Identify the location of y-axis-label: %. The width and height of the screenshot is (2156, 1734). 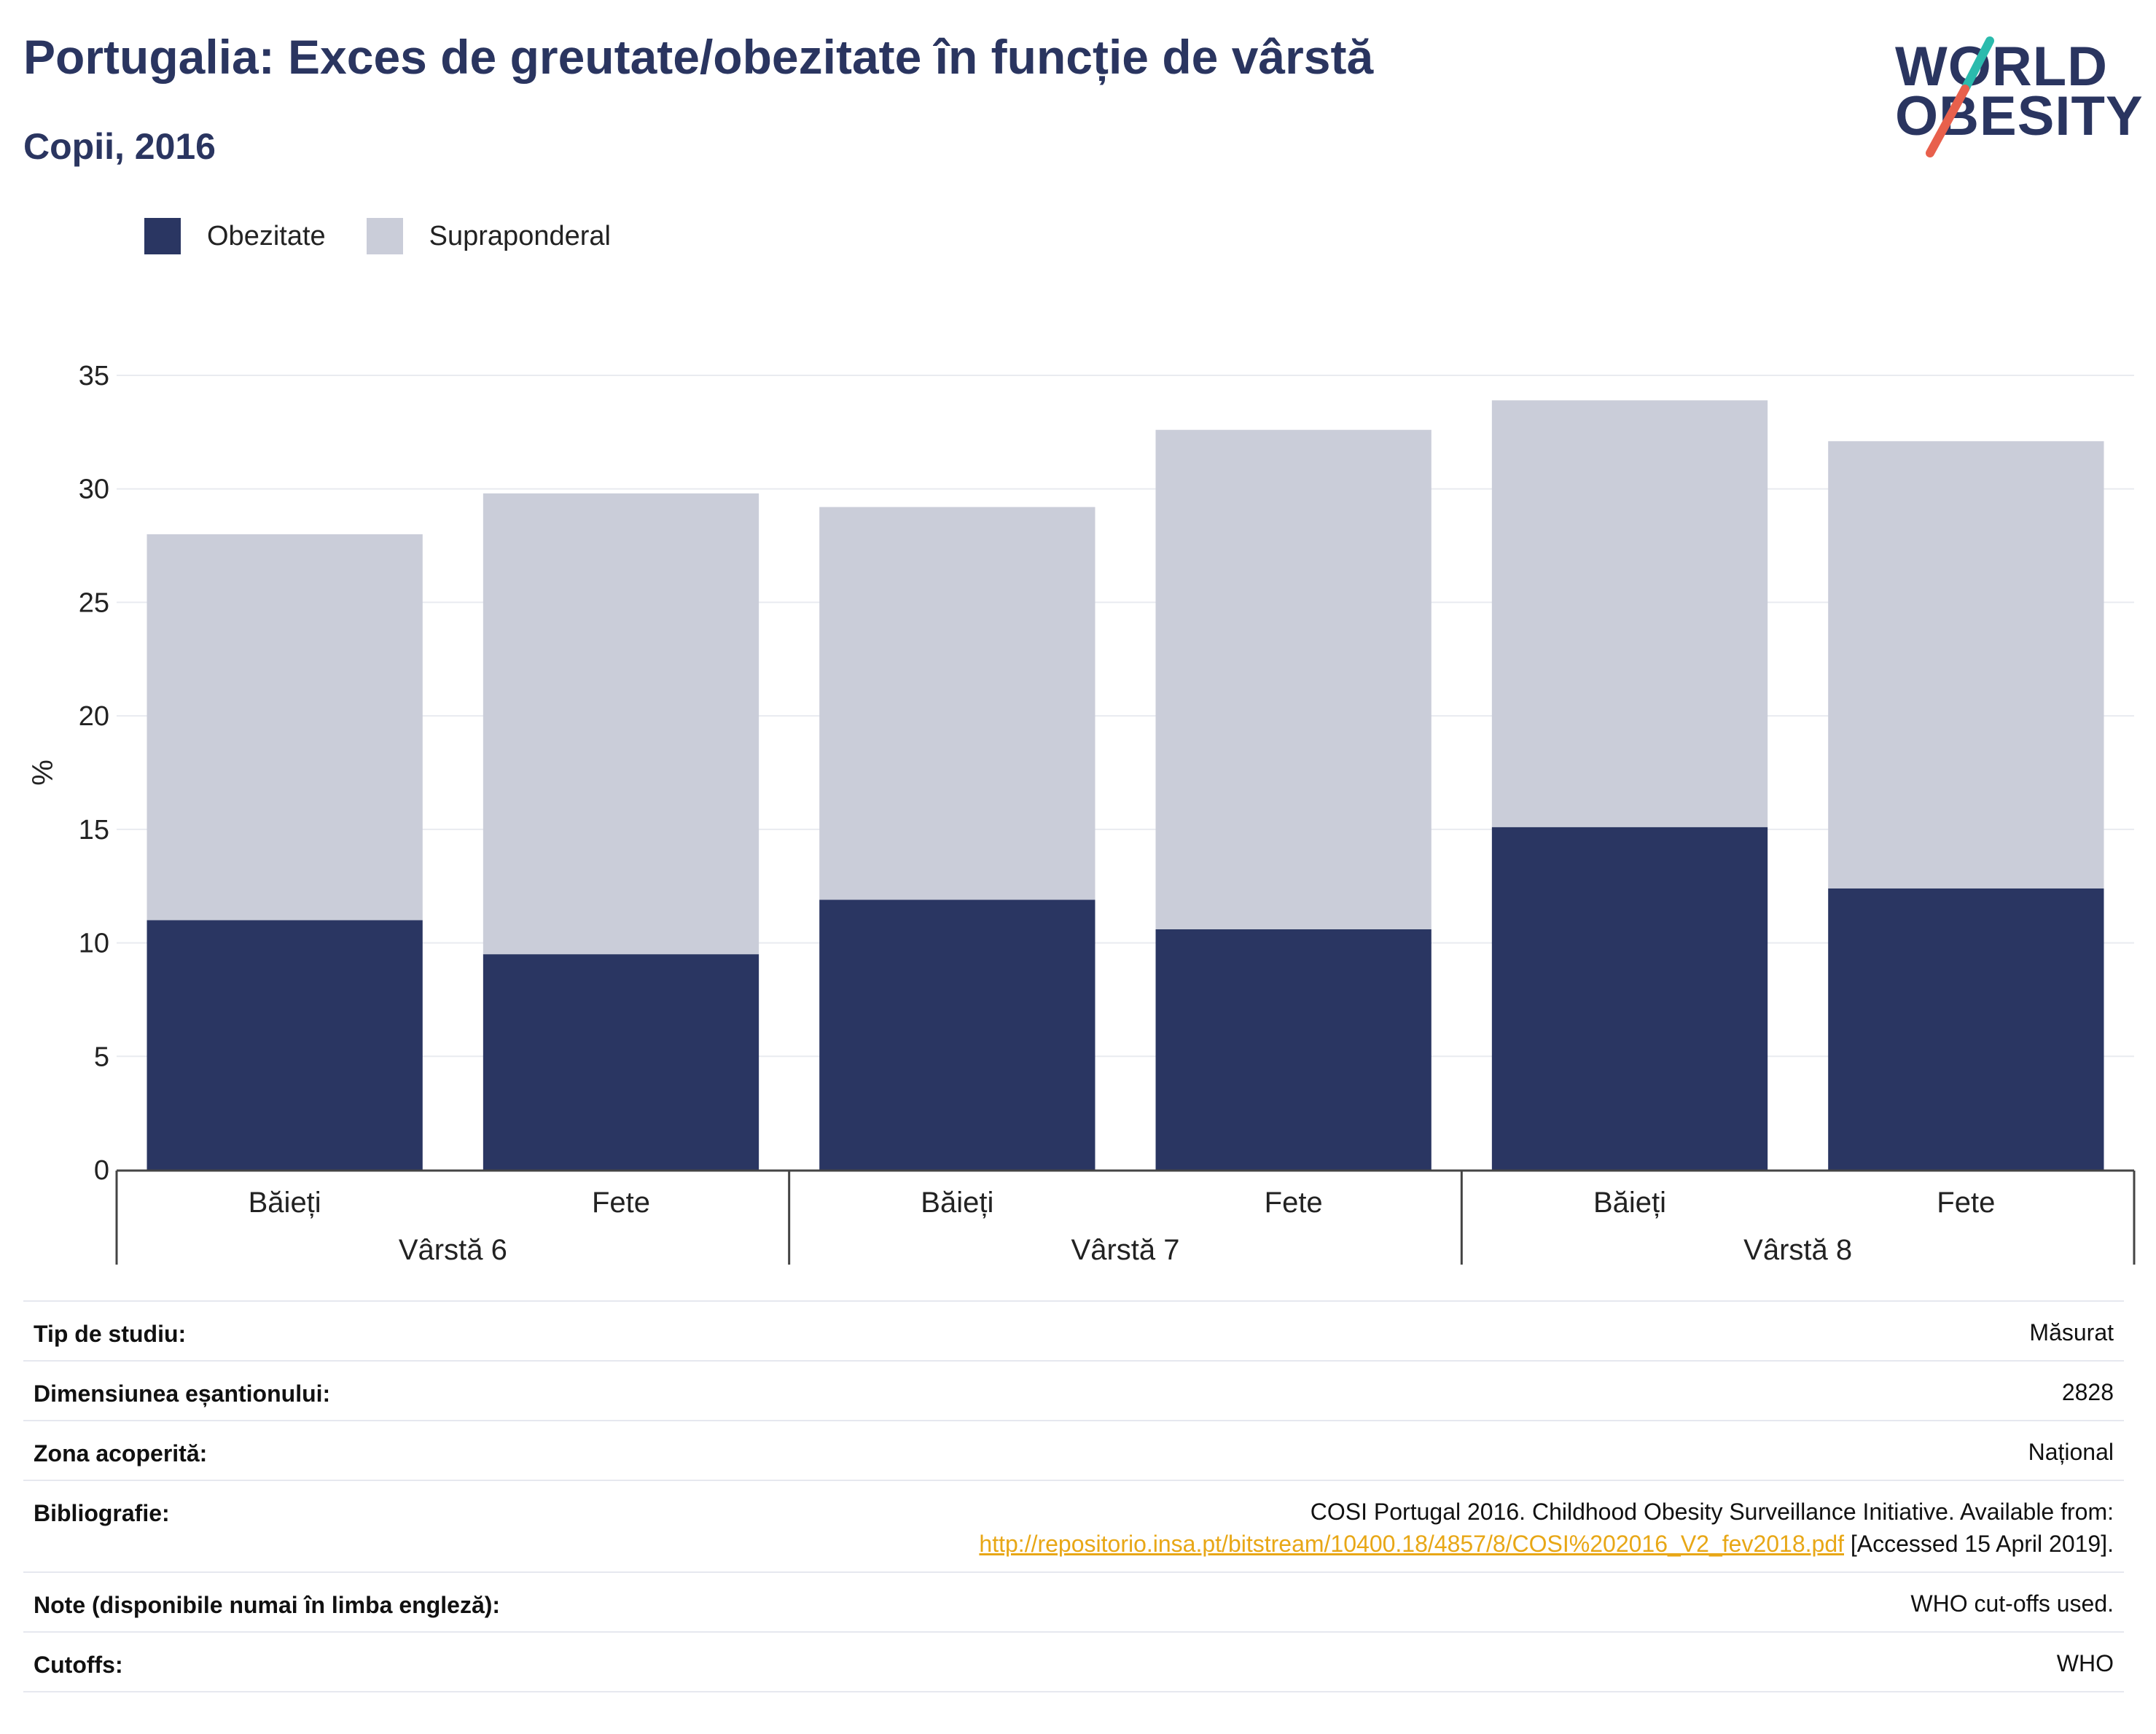
(43, 772).